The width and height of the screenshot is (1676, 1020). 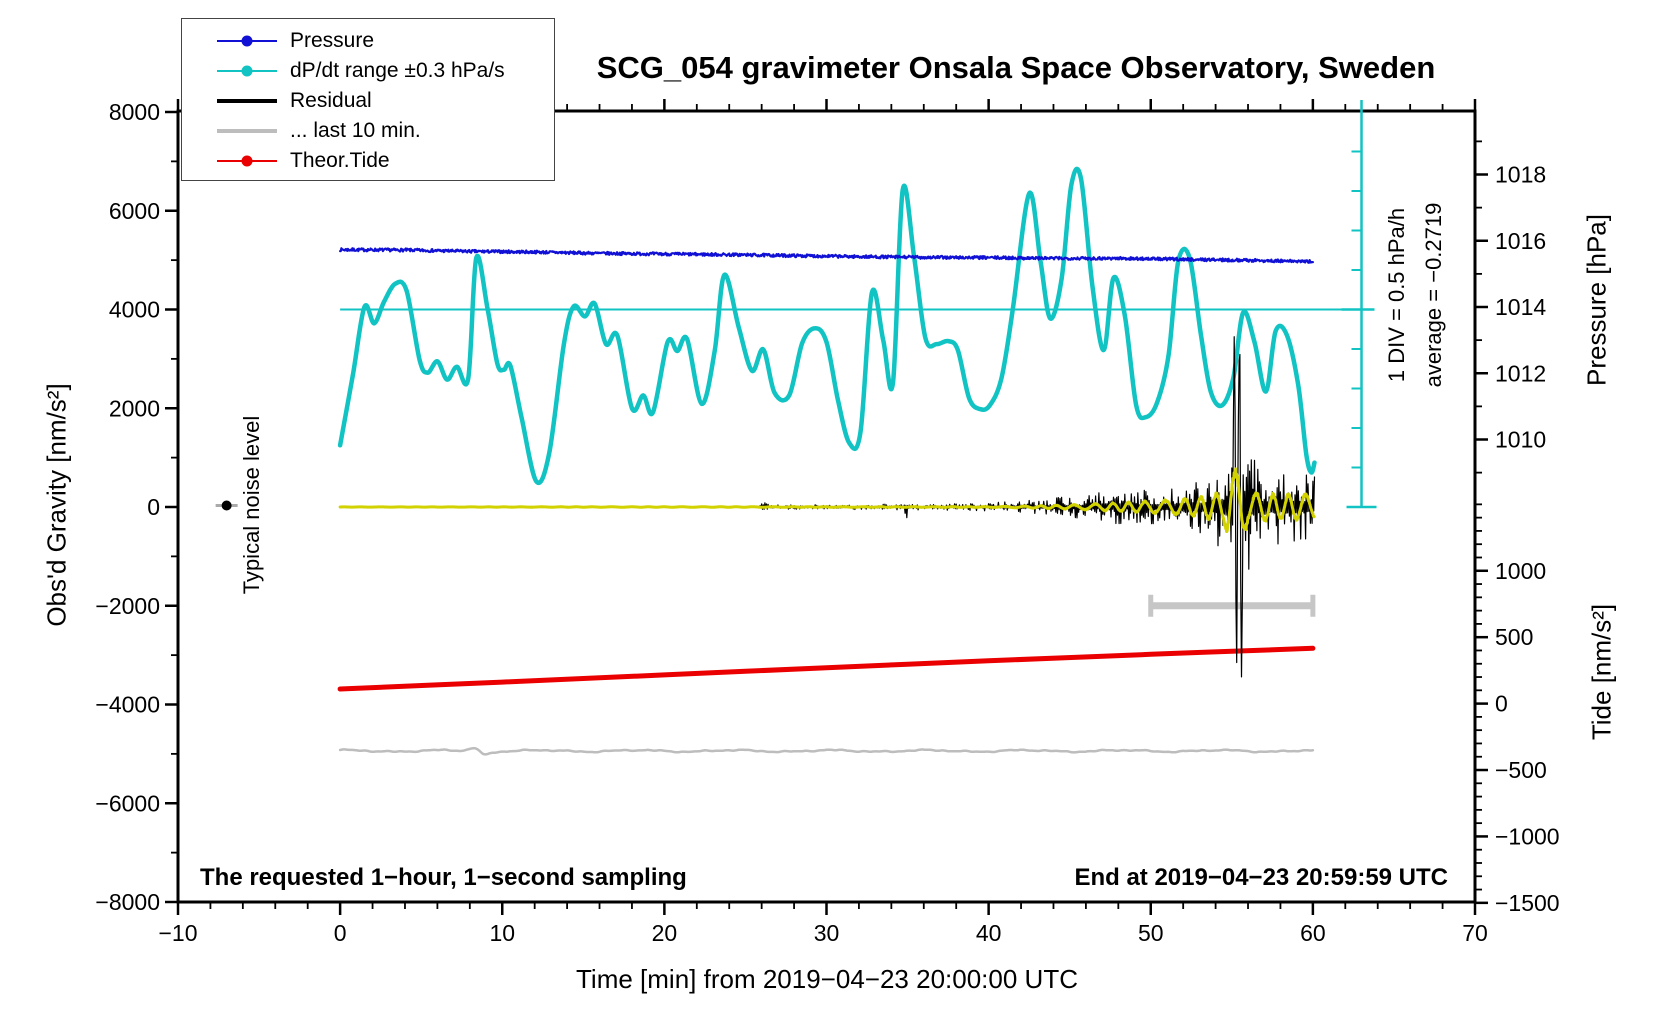 What do you see at coordinates (1151, 933) in the screenshot?
I see `svg-text: 50` at bounding box center [1151, 933].